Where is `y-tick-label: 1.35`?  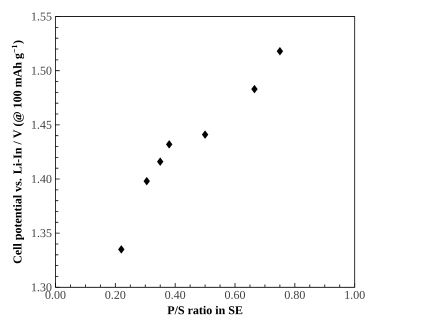
y-tick-label: 1.35 is located at coordinates (42, 233).